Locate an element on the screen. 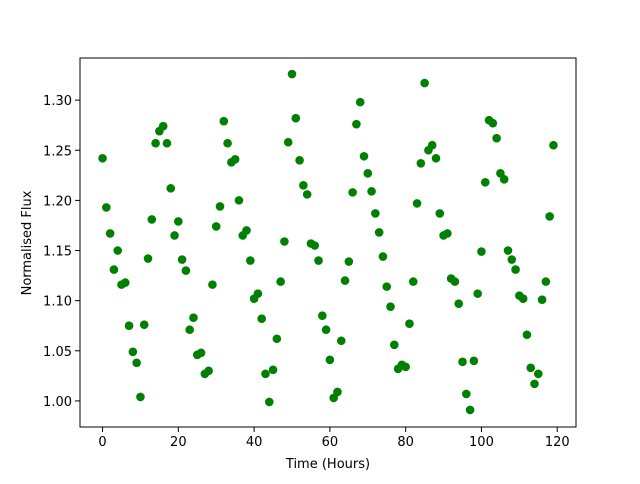  x-tick-label: 120 is located at coordinates (557, 442).